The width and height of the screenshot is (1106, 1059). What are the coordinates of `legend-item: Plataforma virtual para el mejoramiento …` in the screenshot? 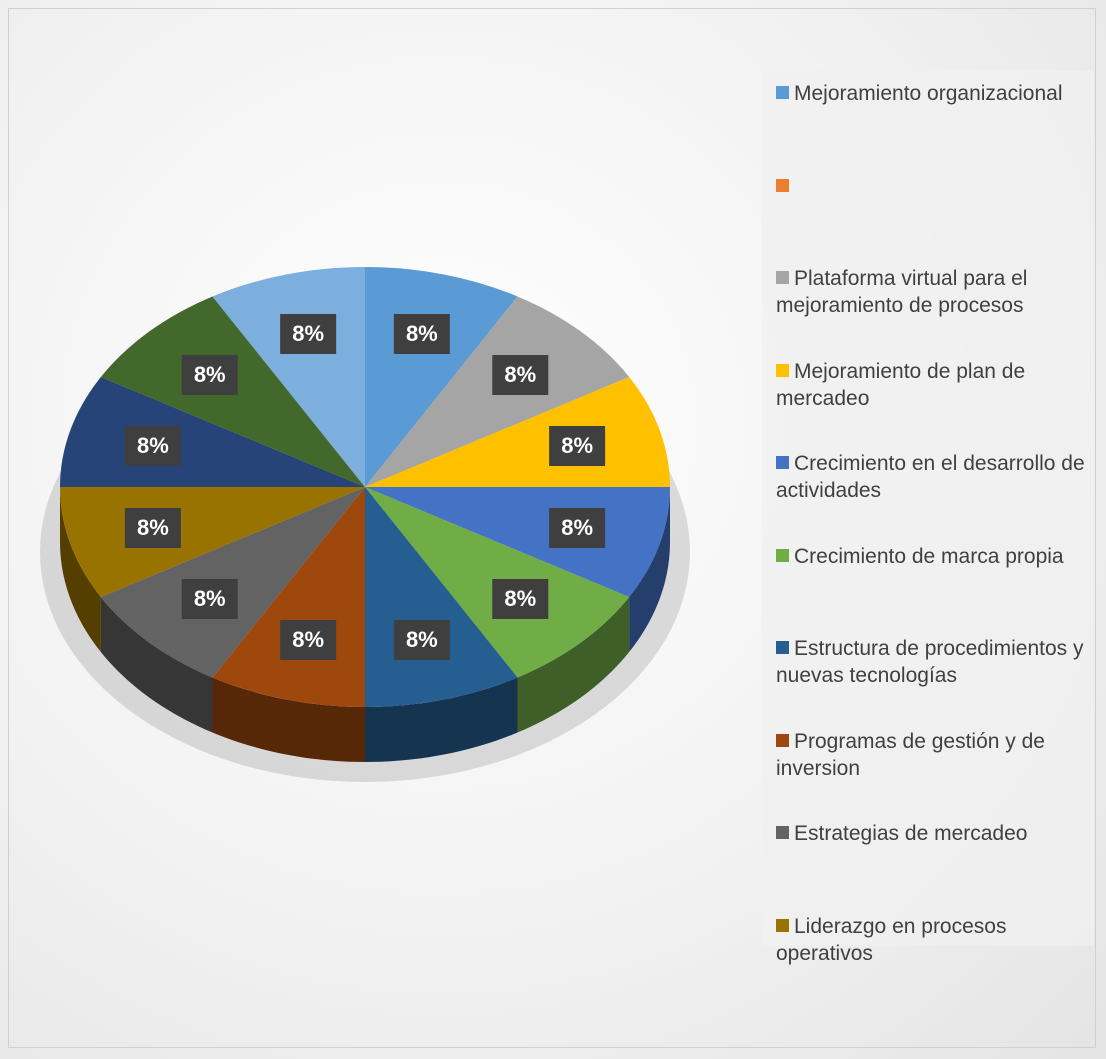 It's located at (931, 292).